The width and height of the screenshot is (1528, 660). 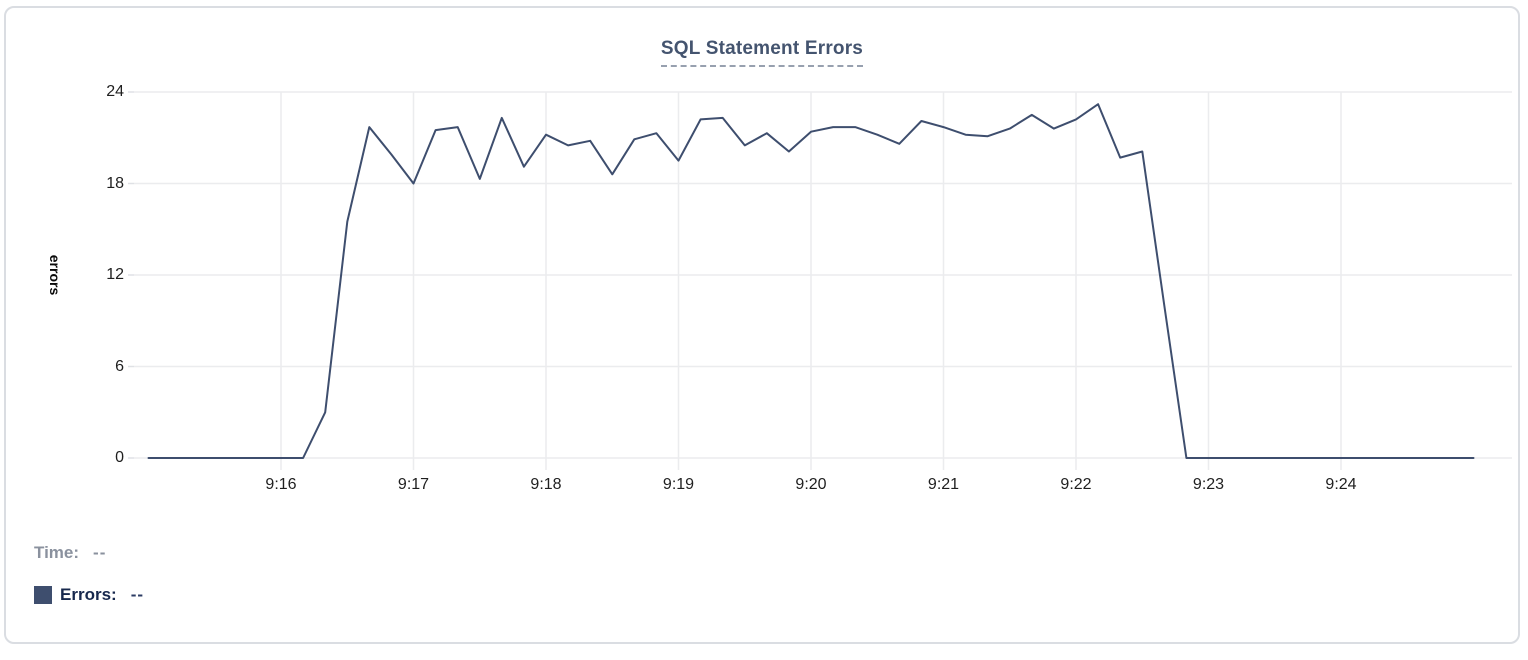 What do you see at coordinates (115, 183) in the screenshot?
I see `y-tick-label: 18` at bounding box center [115, 183].